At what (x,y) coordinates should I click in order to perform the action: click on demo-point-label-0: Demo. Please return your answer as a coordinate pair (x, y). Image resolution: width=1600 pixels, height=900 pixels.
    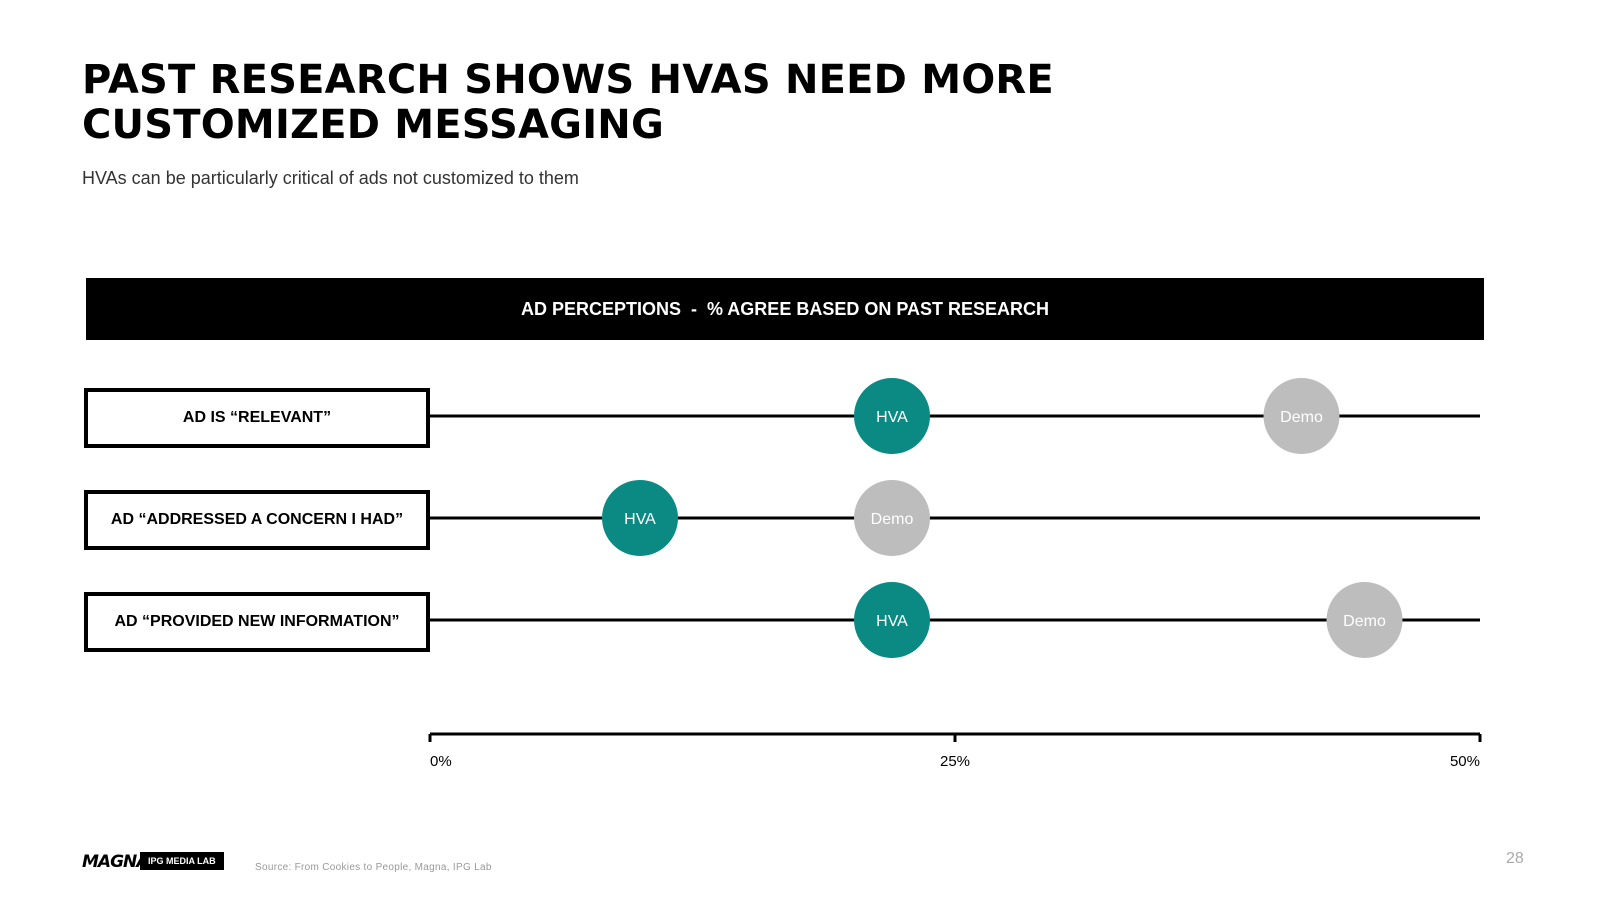
    Looking at the image, I should click on (1301, 417).